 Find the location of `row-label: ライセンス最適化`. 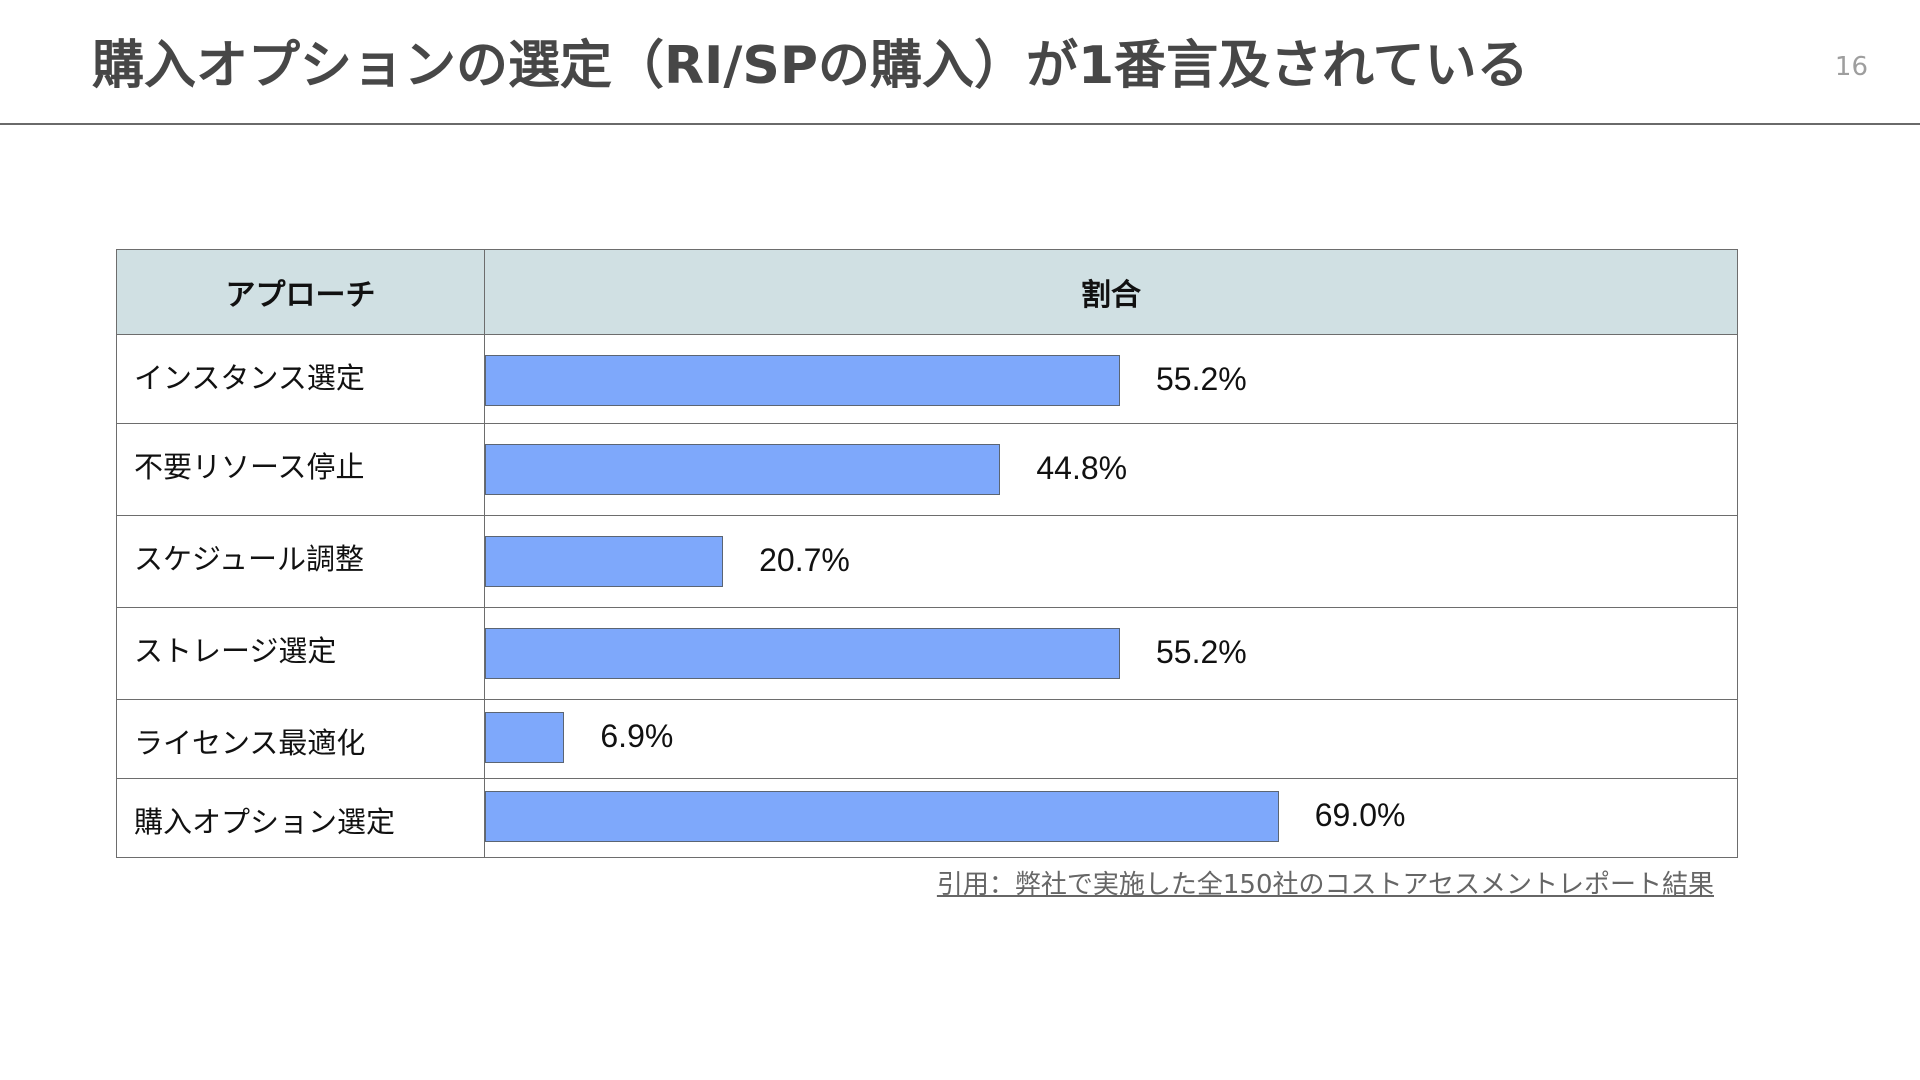

row-label: ライセンス最適化 is located at coordinates (300, 739).